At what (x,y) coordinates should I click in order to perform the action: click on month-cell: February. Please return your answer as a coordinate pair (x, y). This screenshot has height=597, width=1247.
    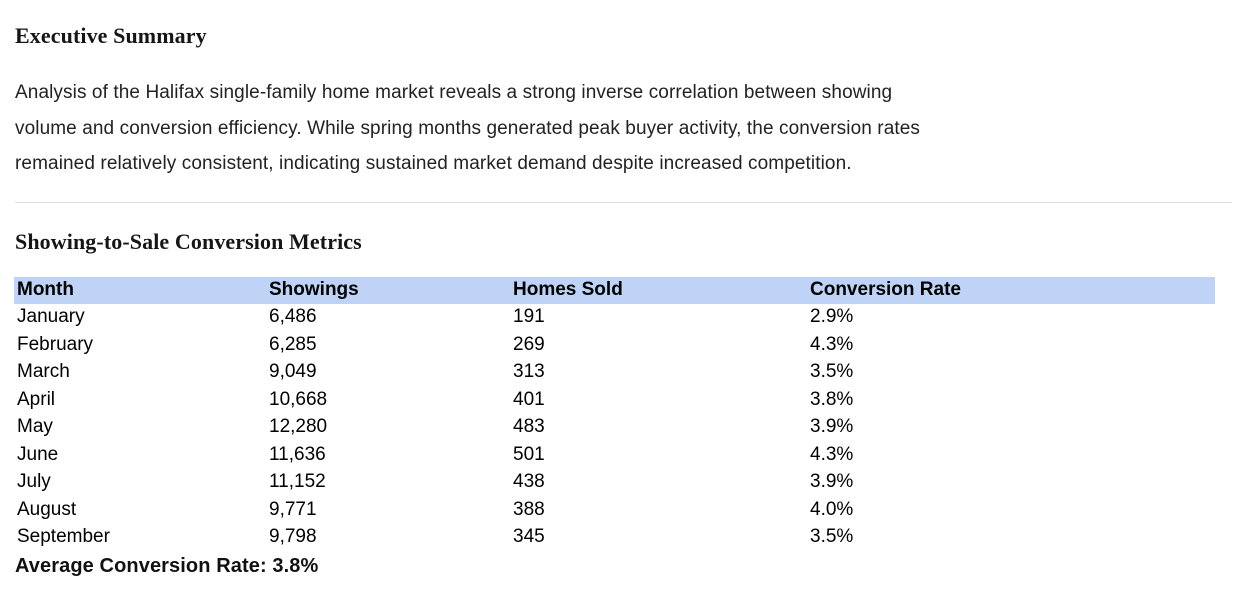
    Looking at the image, I should click on (55, 344).